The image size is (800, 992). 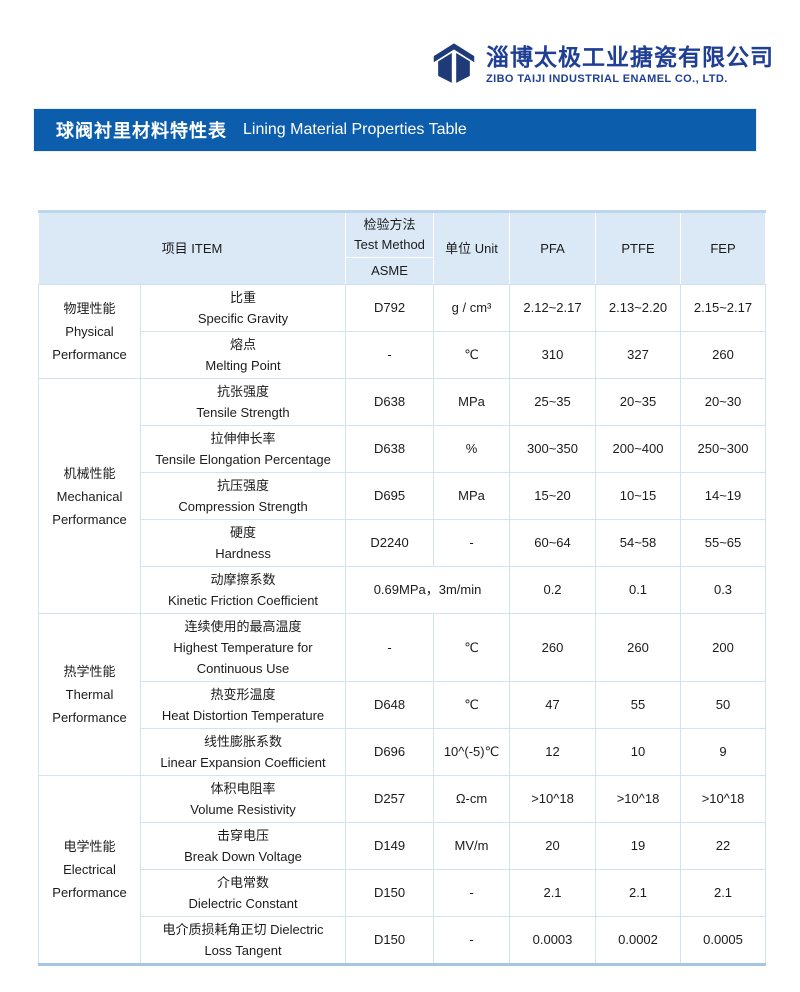 I want to click on value-cell-ptfe: 20~35, so click(x=638, y=402).